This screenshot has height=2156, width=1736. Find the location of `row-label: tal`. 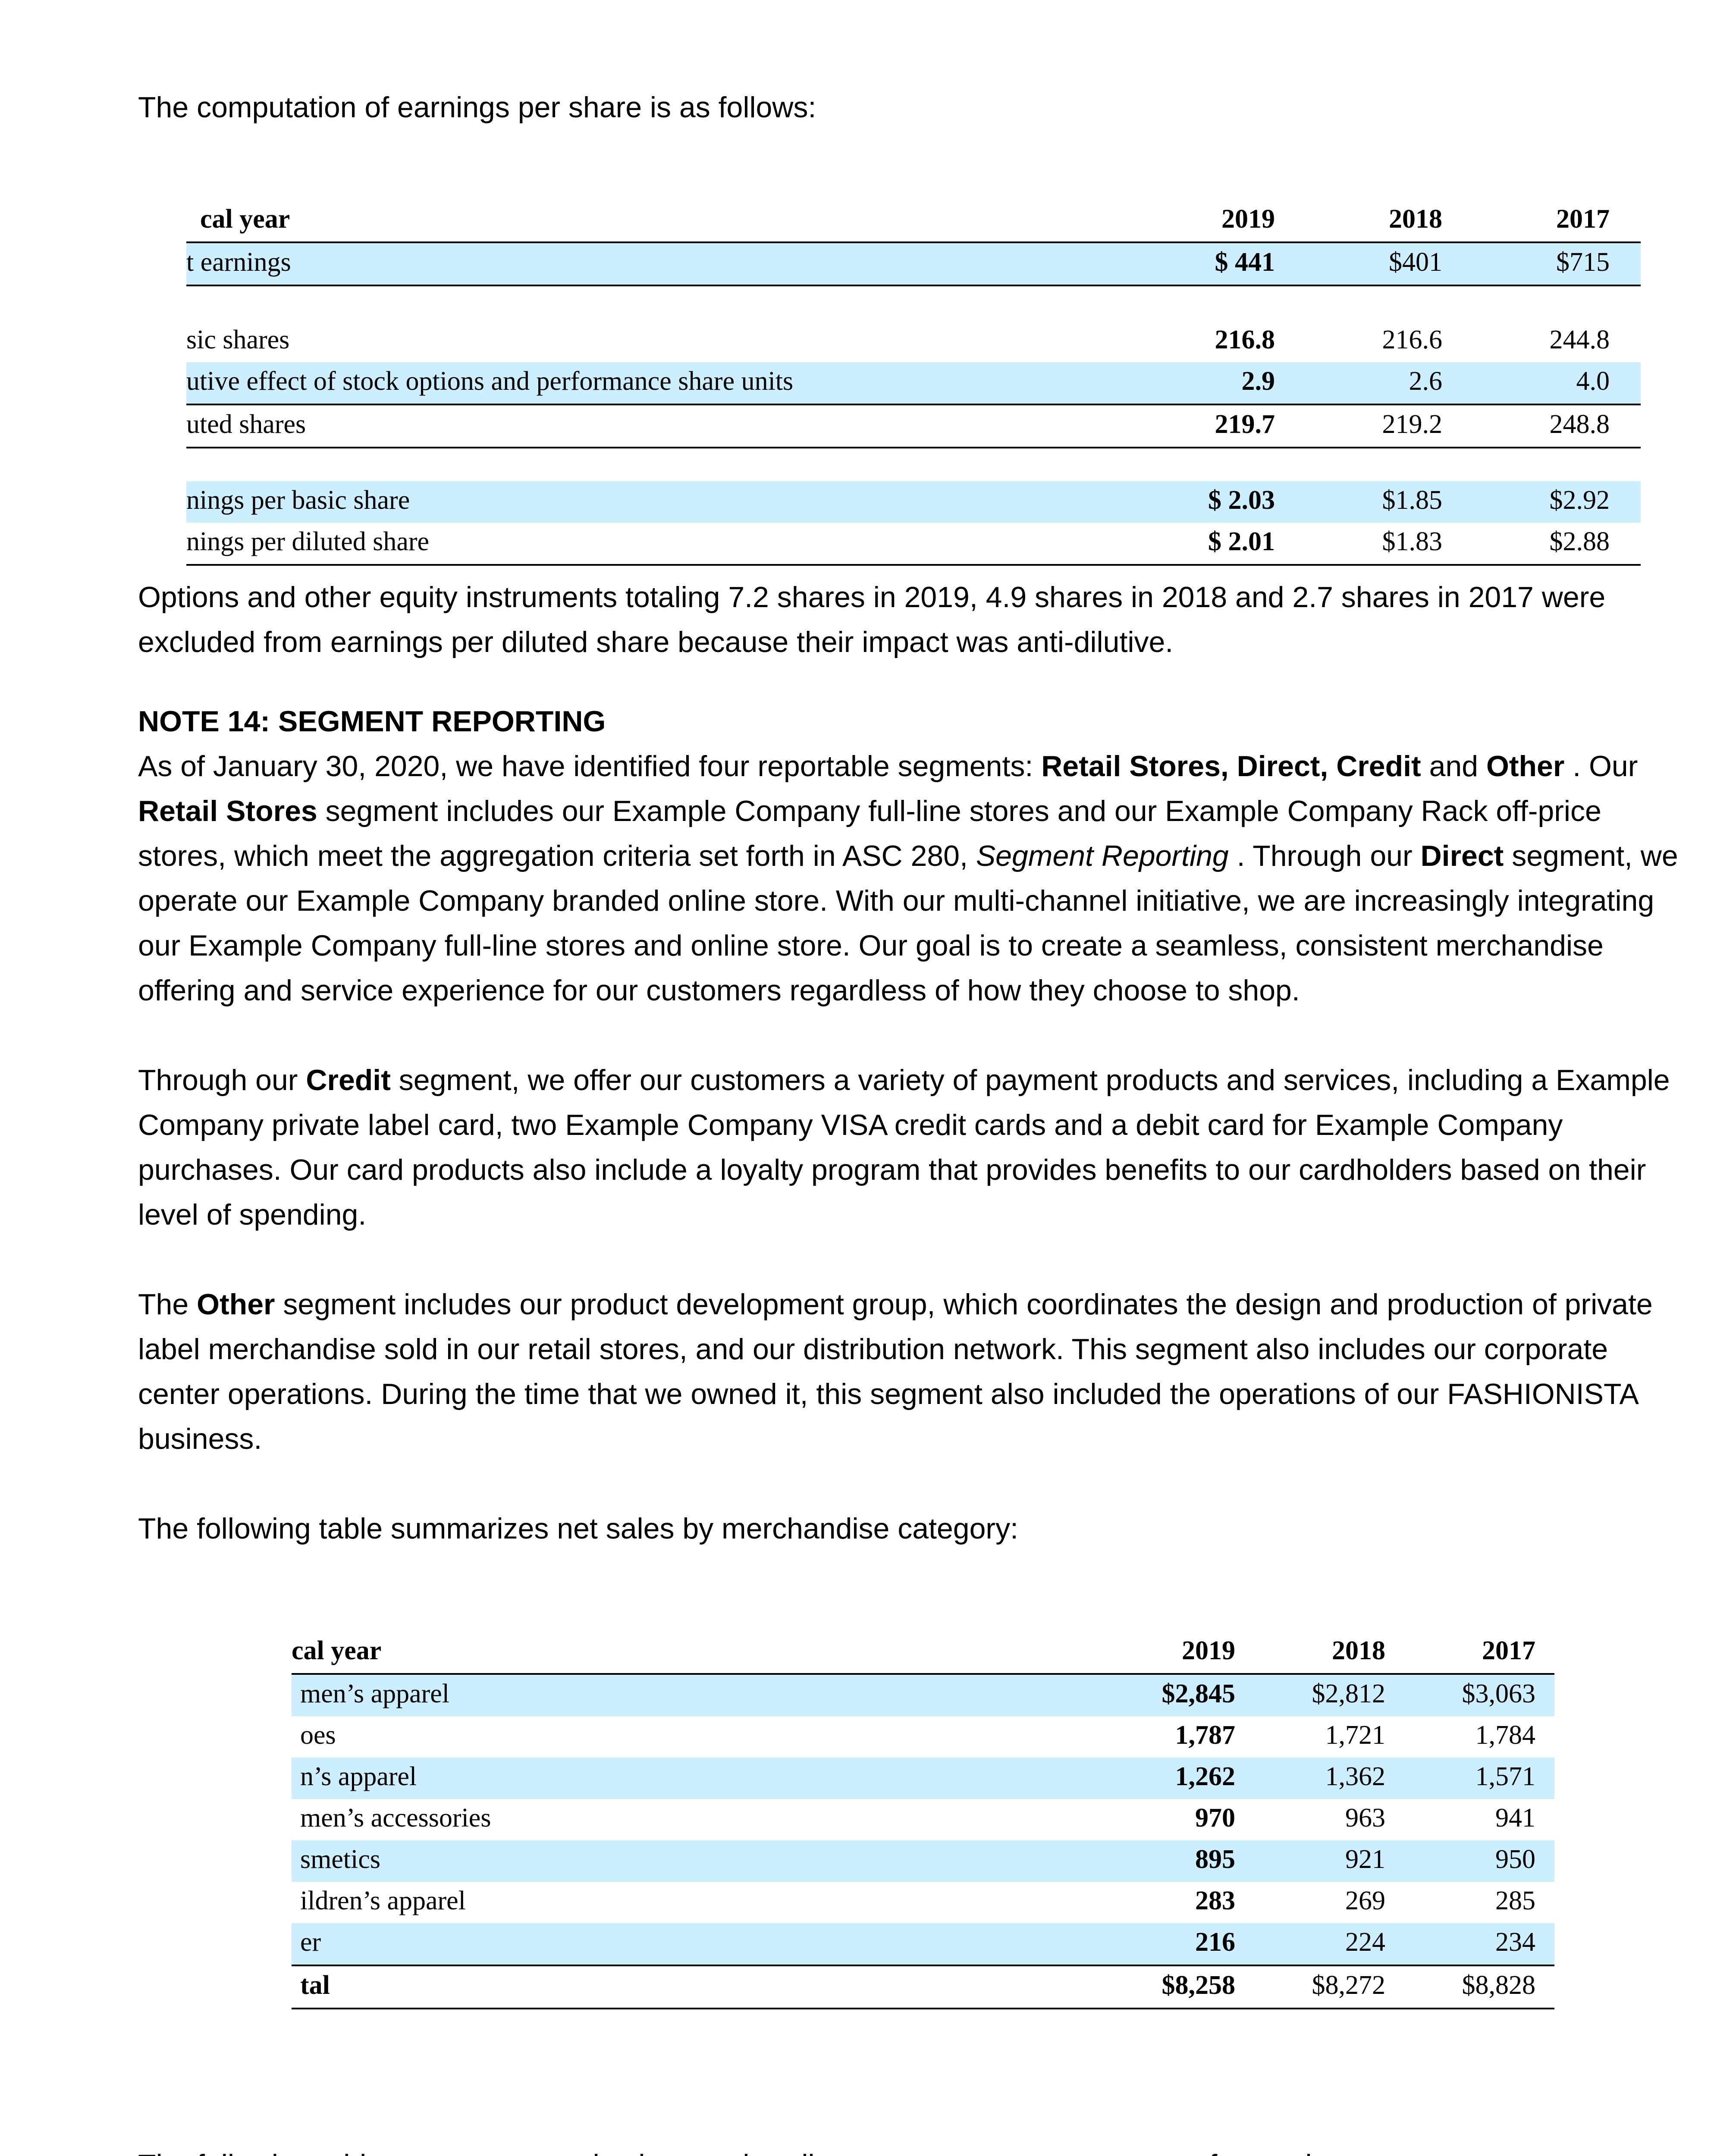

row-label: tal is located at coordinates (688, 1987).